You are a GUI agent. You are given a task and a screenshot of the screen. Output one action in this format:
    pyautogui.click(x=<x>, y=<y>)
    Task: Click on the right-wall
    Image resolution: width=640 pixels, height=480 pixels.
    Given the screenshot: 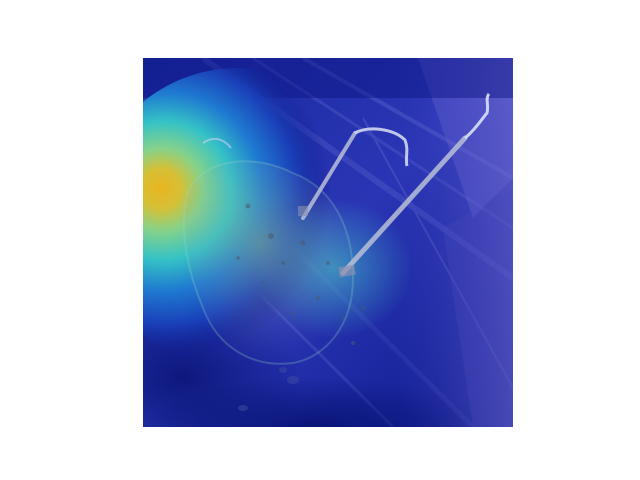 What is the action you would take?
    pyautogui.click(x=453, y=242)
    